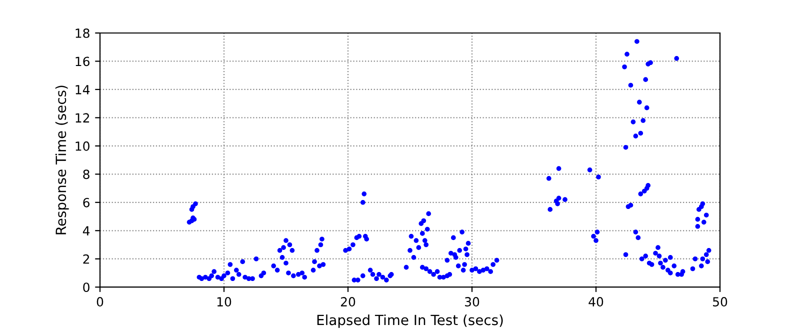 Image resolution: width=800 pixels, height=330 pixels. Describe the element at coordinates (720, 301) in the screenshot. I see `x-tick-label: 50` at that location.